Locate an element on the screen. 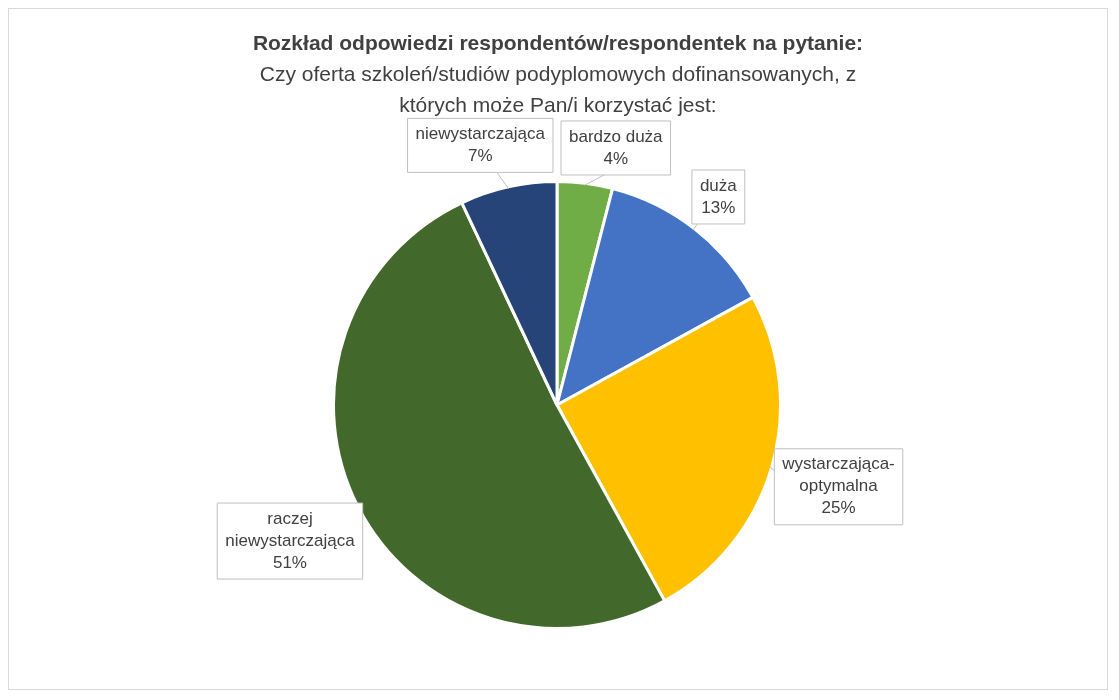 The width and height of the screenshot is (1119, 700). slice-label: wystarczająca-optymalna is located at coordinates (838, 475).